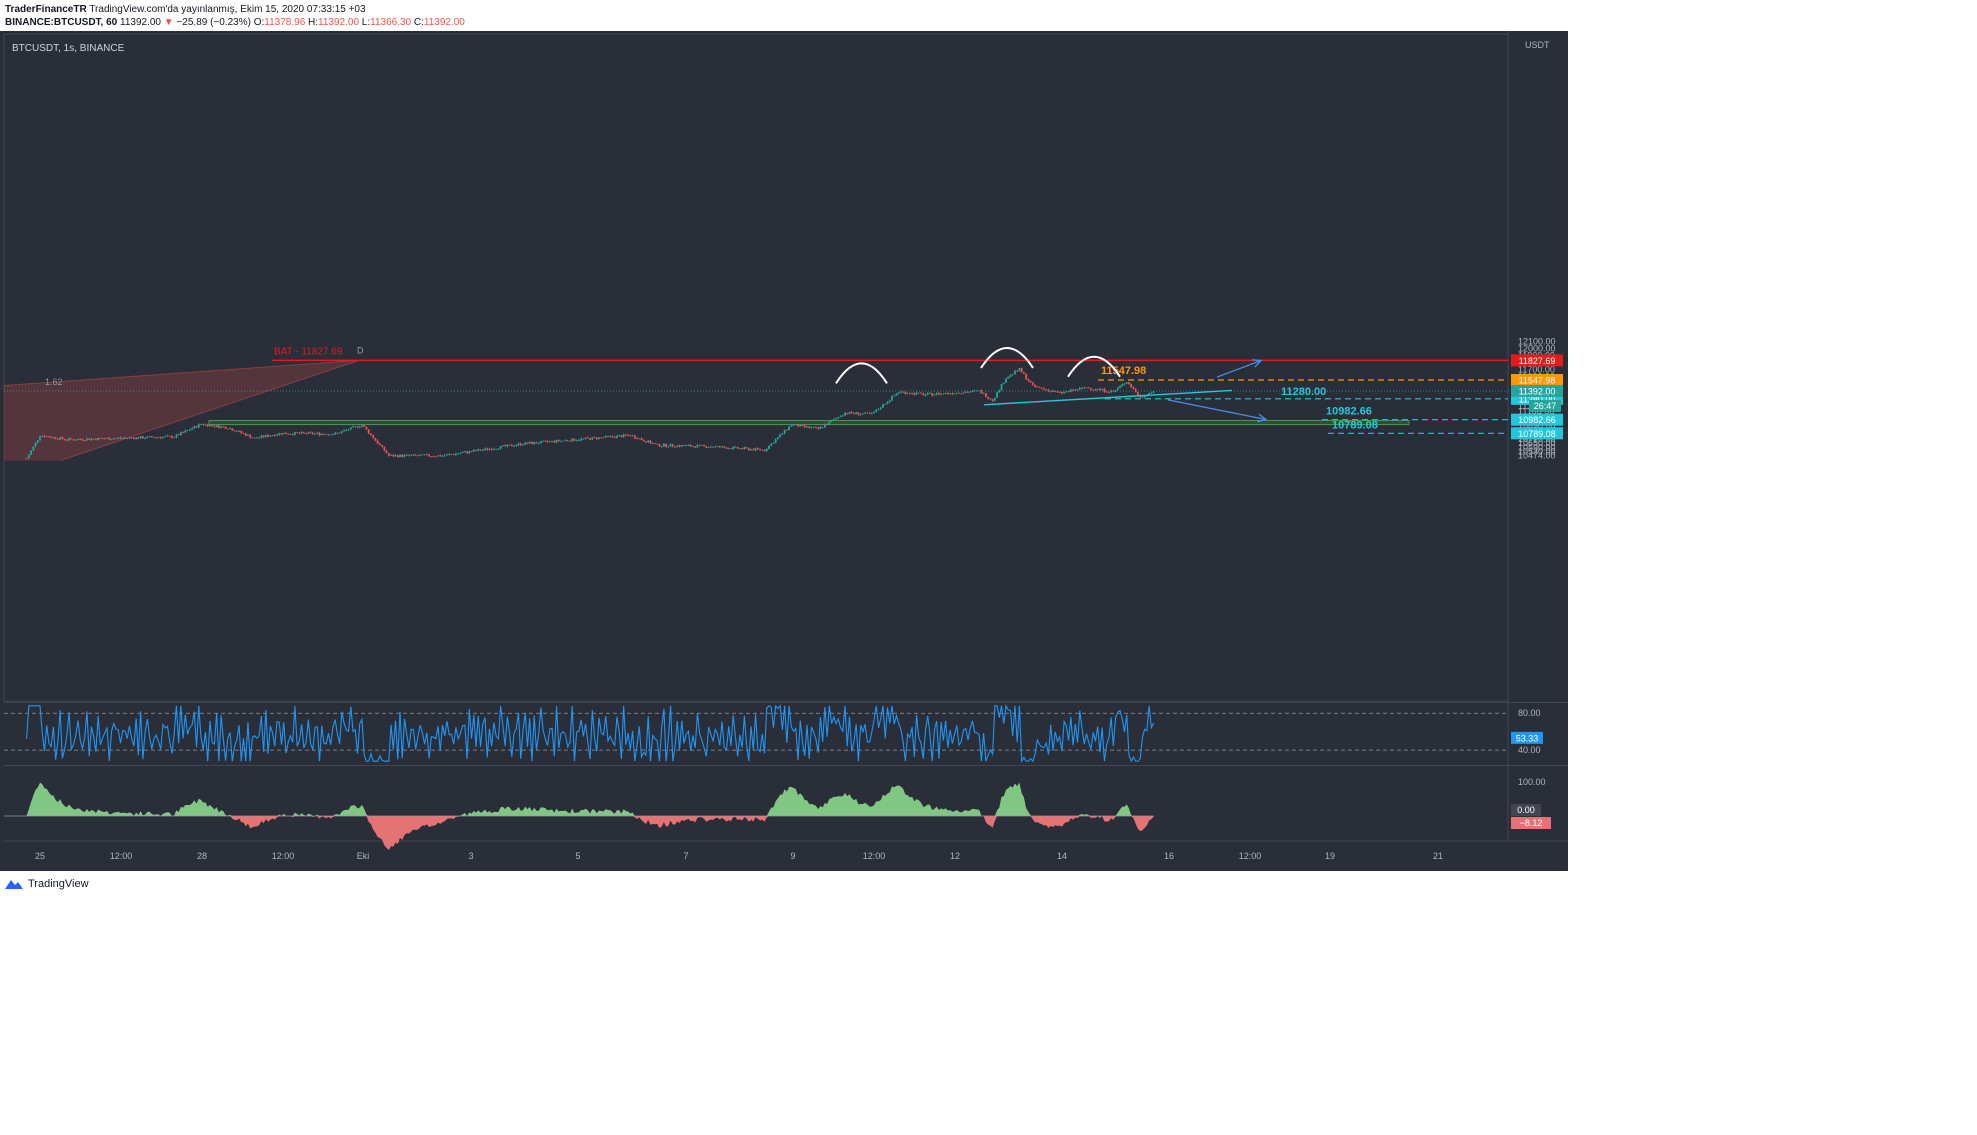  What do you see at coordinates (1526, 810) in the screenshot?
I see `macd-zero-text: 0.00` at bounding box center [1526, 810].